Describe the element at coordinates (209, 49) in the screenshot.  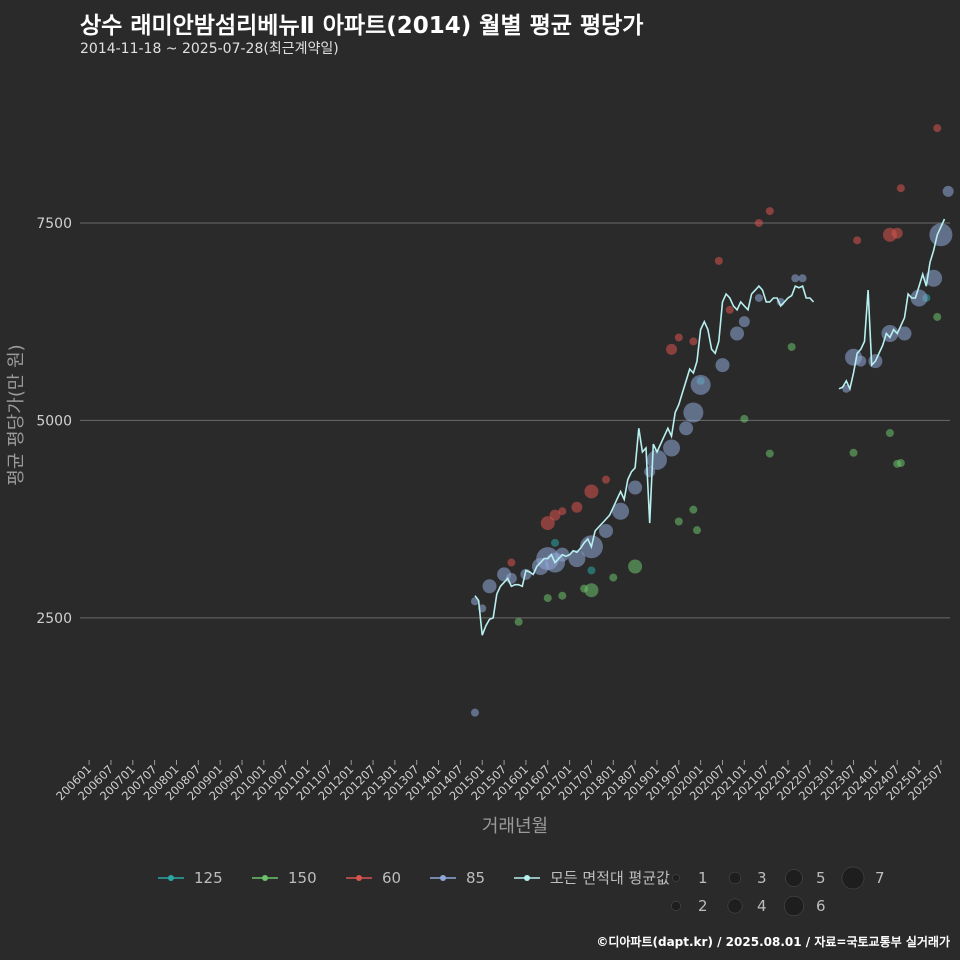
I see `chart-subtitle: 2014-11-18 ~ 2025-07-28(최근계약일)` at that location.